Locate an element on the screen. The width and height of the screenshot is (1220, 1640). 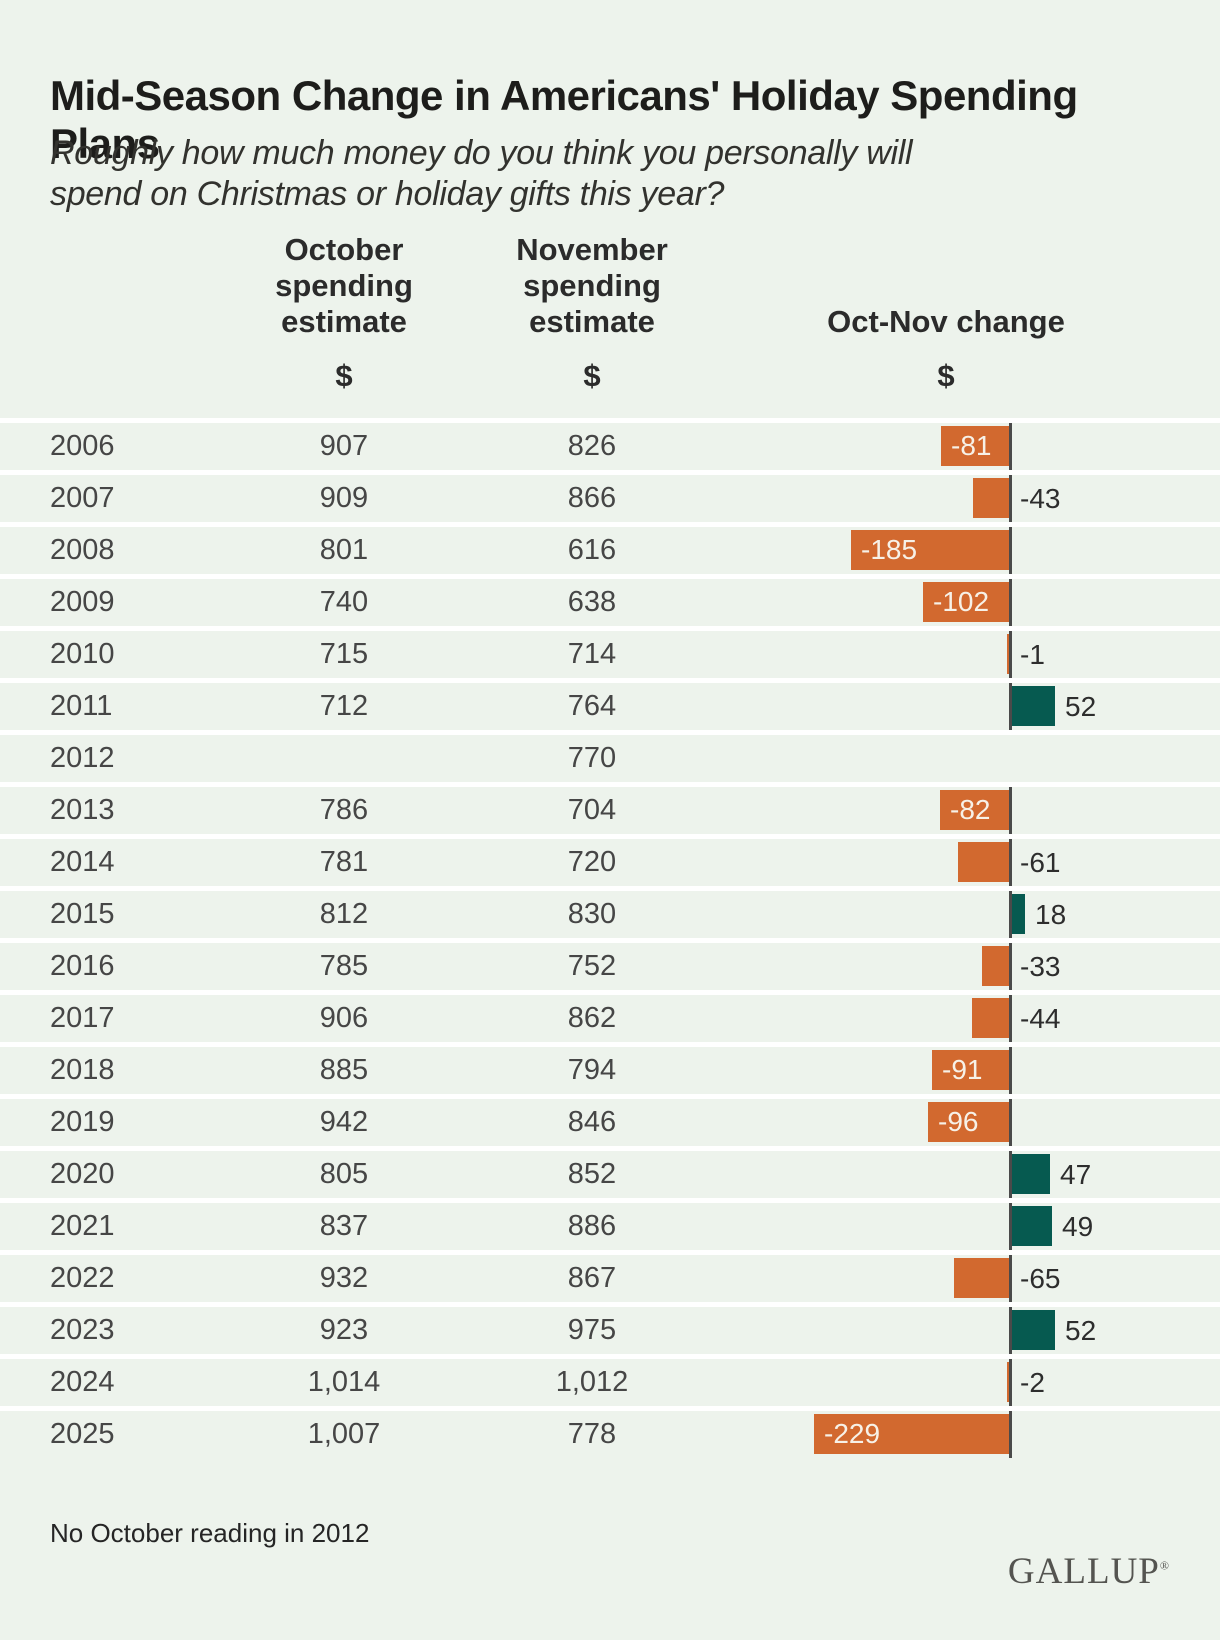
year-label: 2020 is located at coordinates (82, 1174).